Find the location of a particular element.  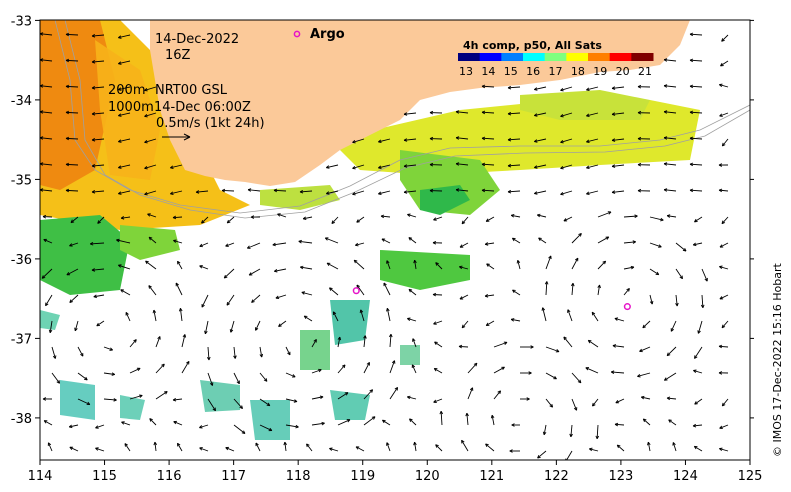

argo-legend-label: Argo is located at coordinates (327, 34).